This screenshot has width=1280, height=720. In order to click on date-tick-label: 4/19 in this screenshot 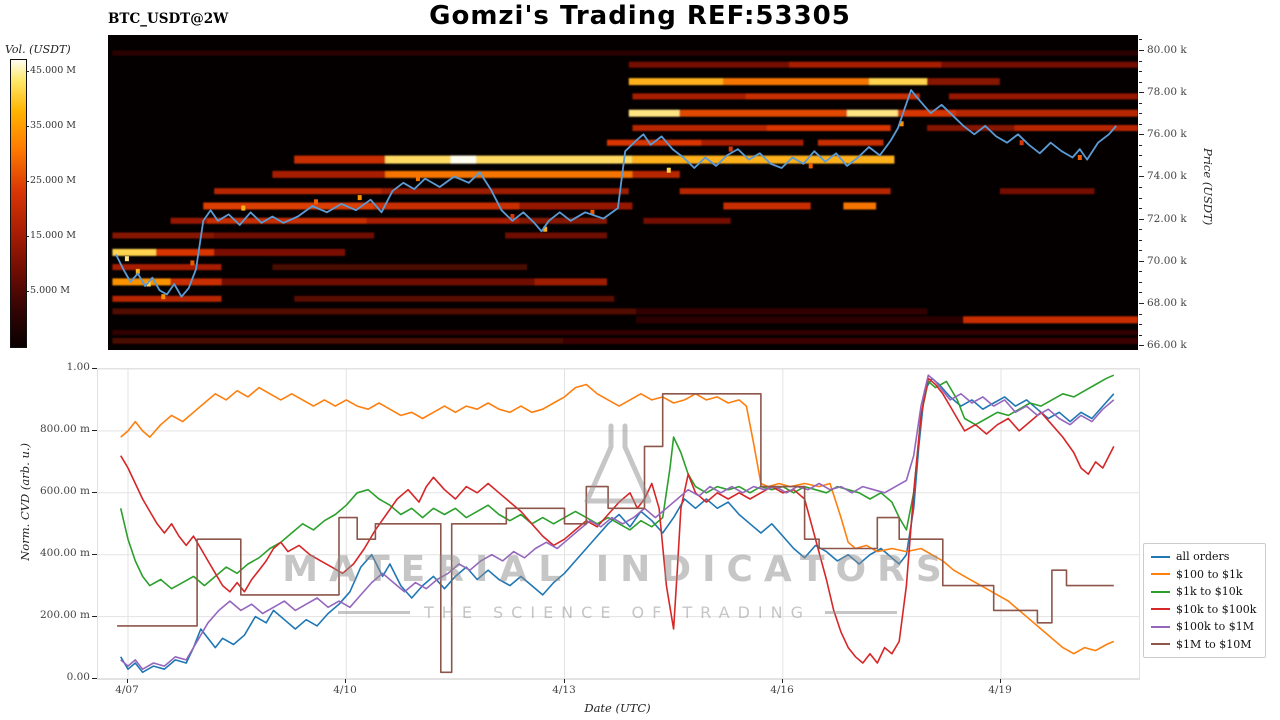, I will do `click(1000, 690)`.